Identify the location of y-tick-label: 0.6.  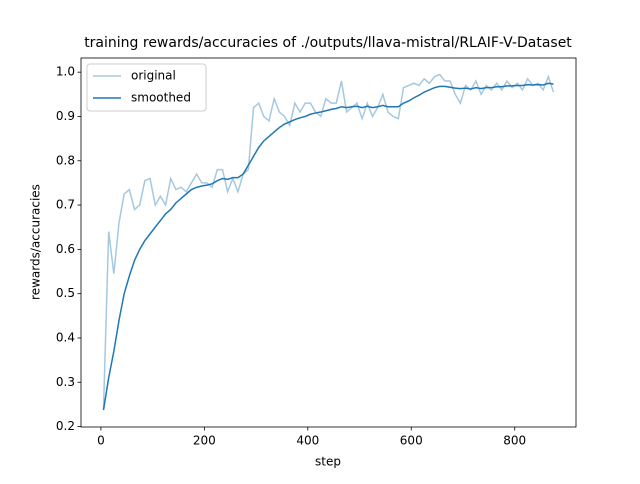
(65, 249).